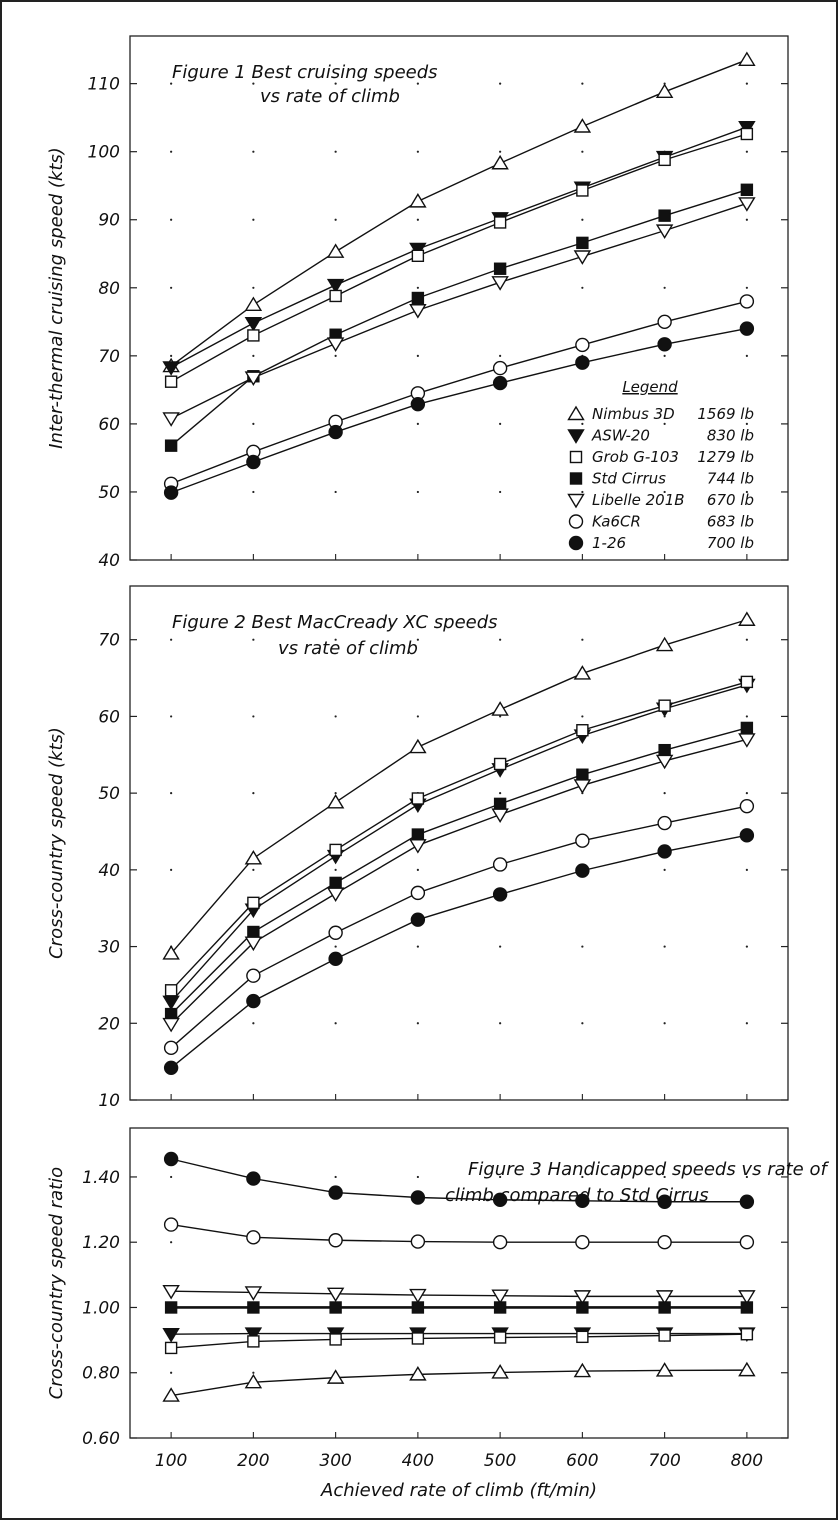 Image resolution: width=838 pixels, height=1520 pixels. Describe the element at coordinates (616, 522) in the screenshot. I see `legend-label: Ka6CR` at that location.